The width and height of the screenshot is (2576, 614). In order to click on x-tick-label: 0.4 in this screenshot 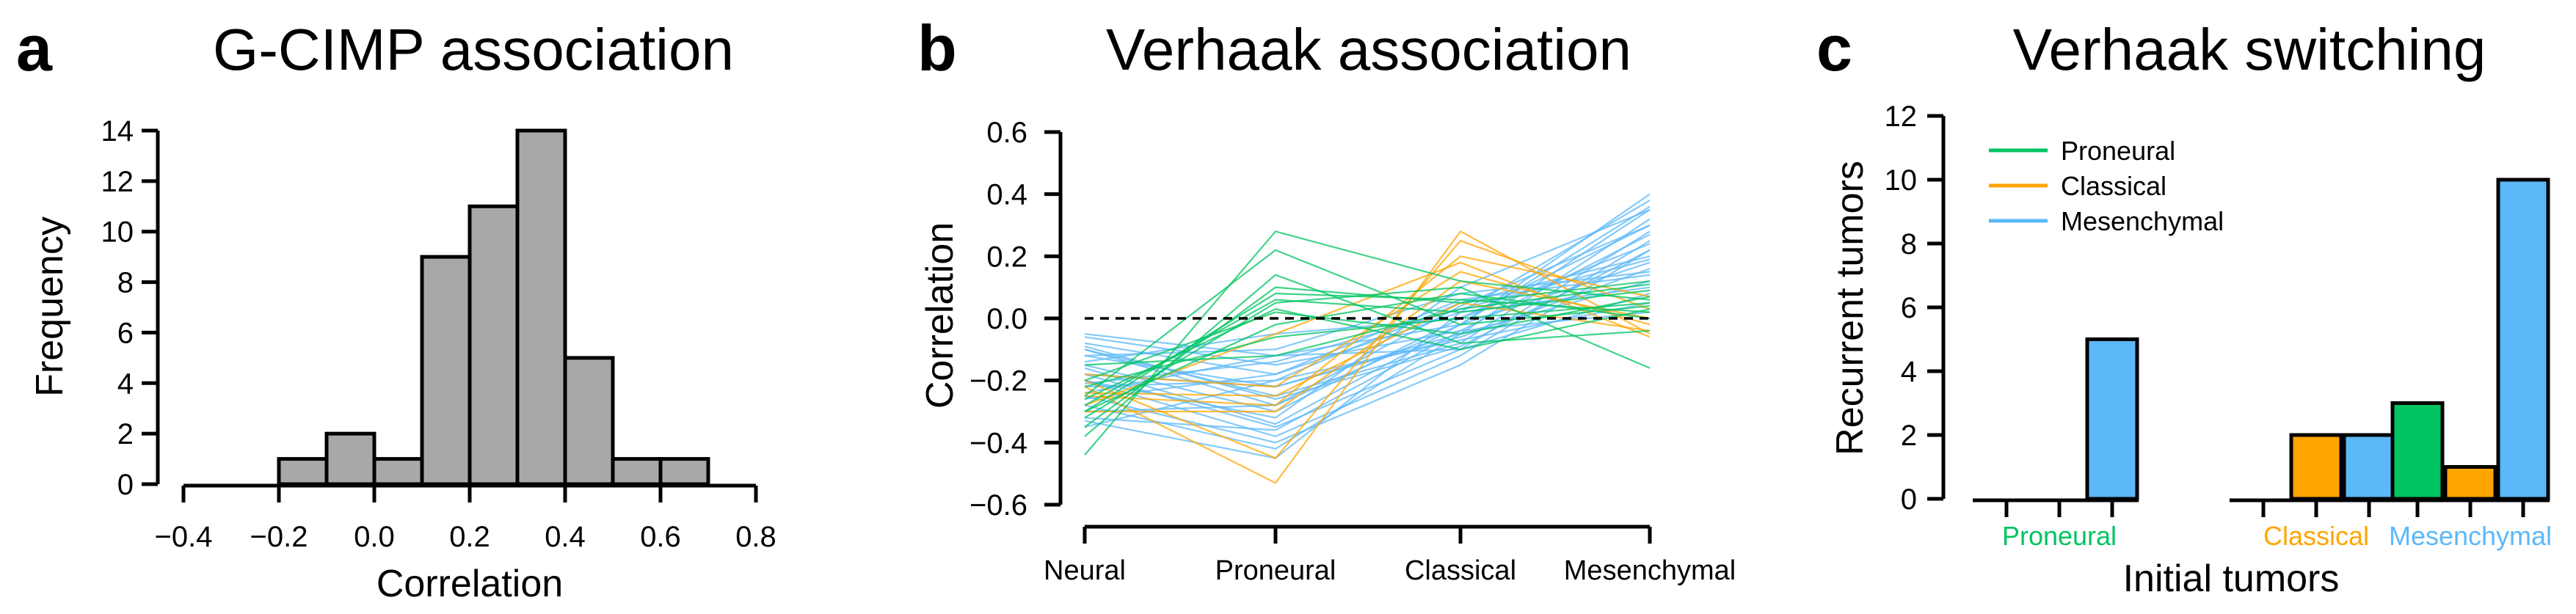, I will do `click(565, 537)`.